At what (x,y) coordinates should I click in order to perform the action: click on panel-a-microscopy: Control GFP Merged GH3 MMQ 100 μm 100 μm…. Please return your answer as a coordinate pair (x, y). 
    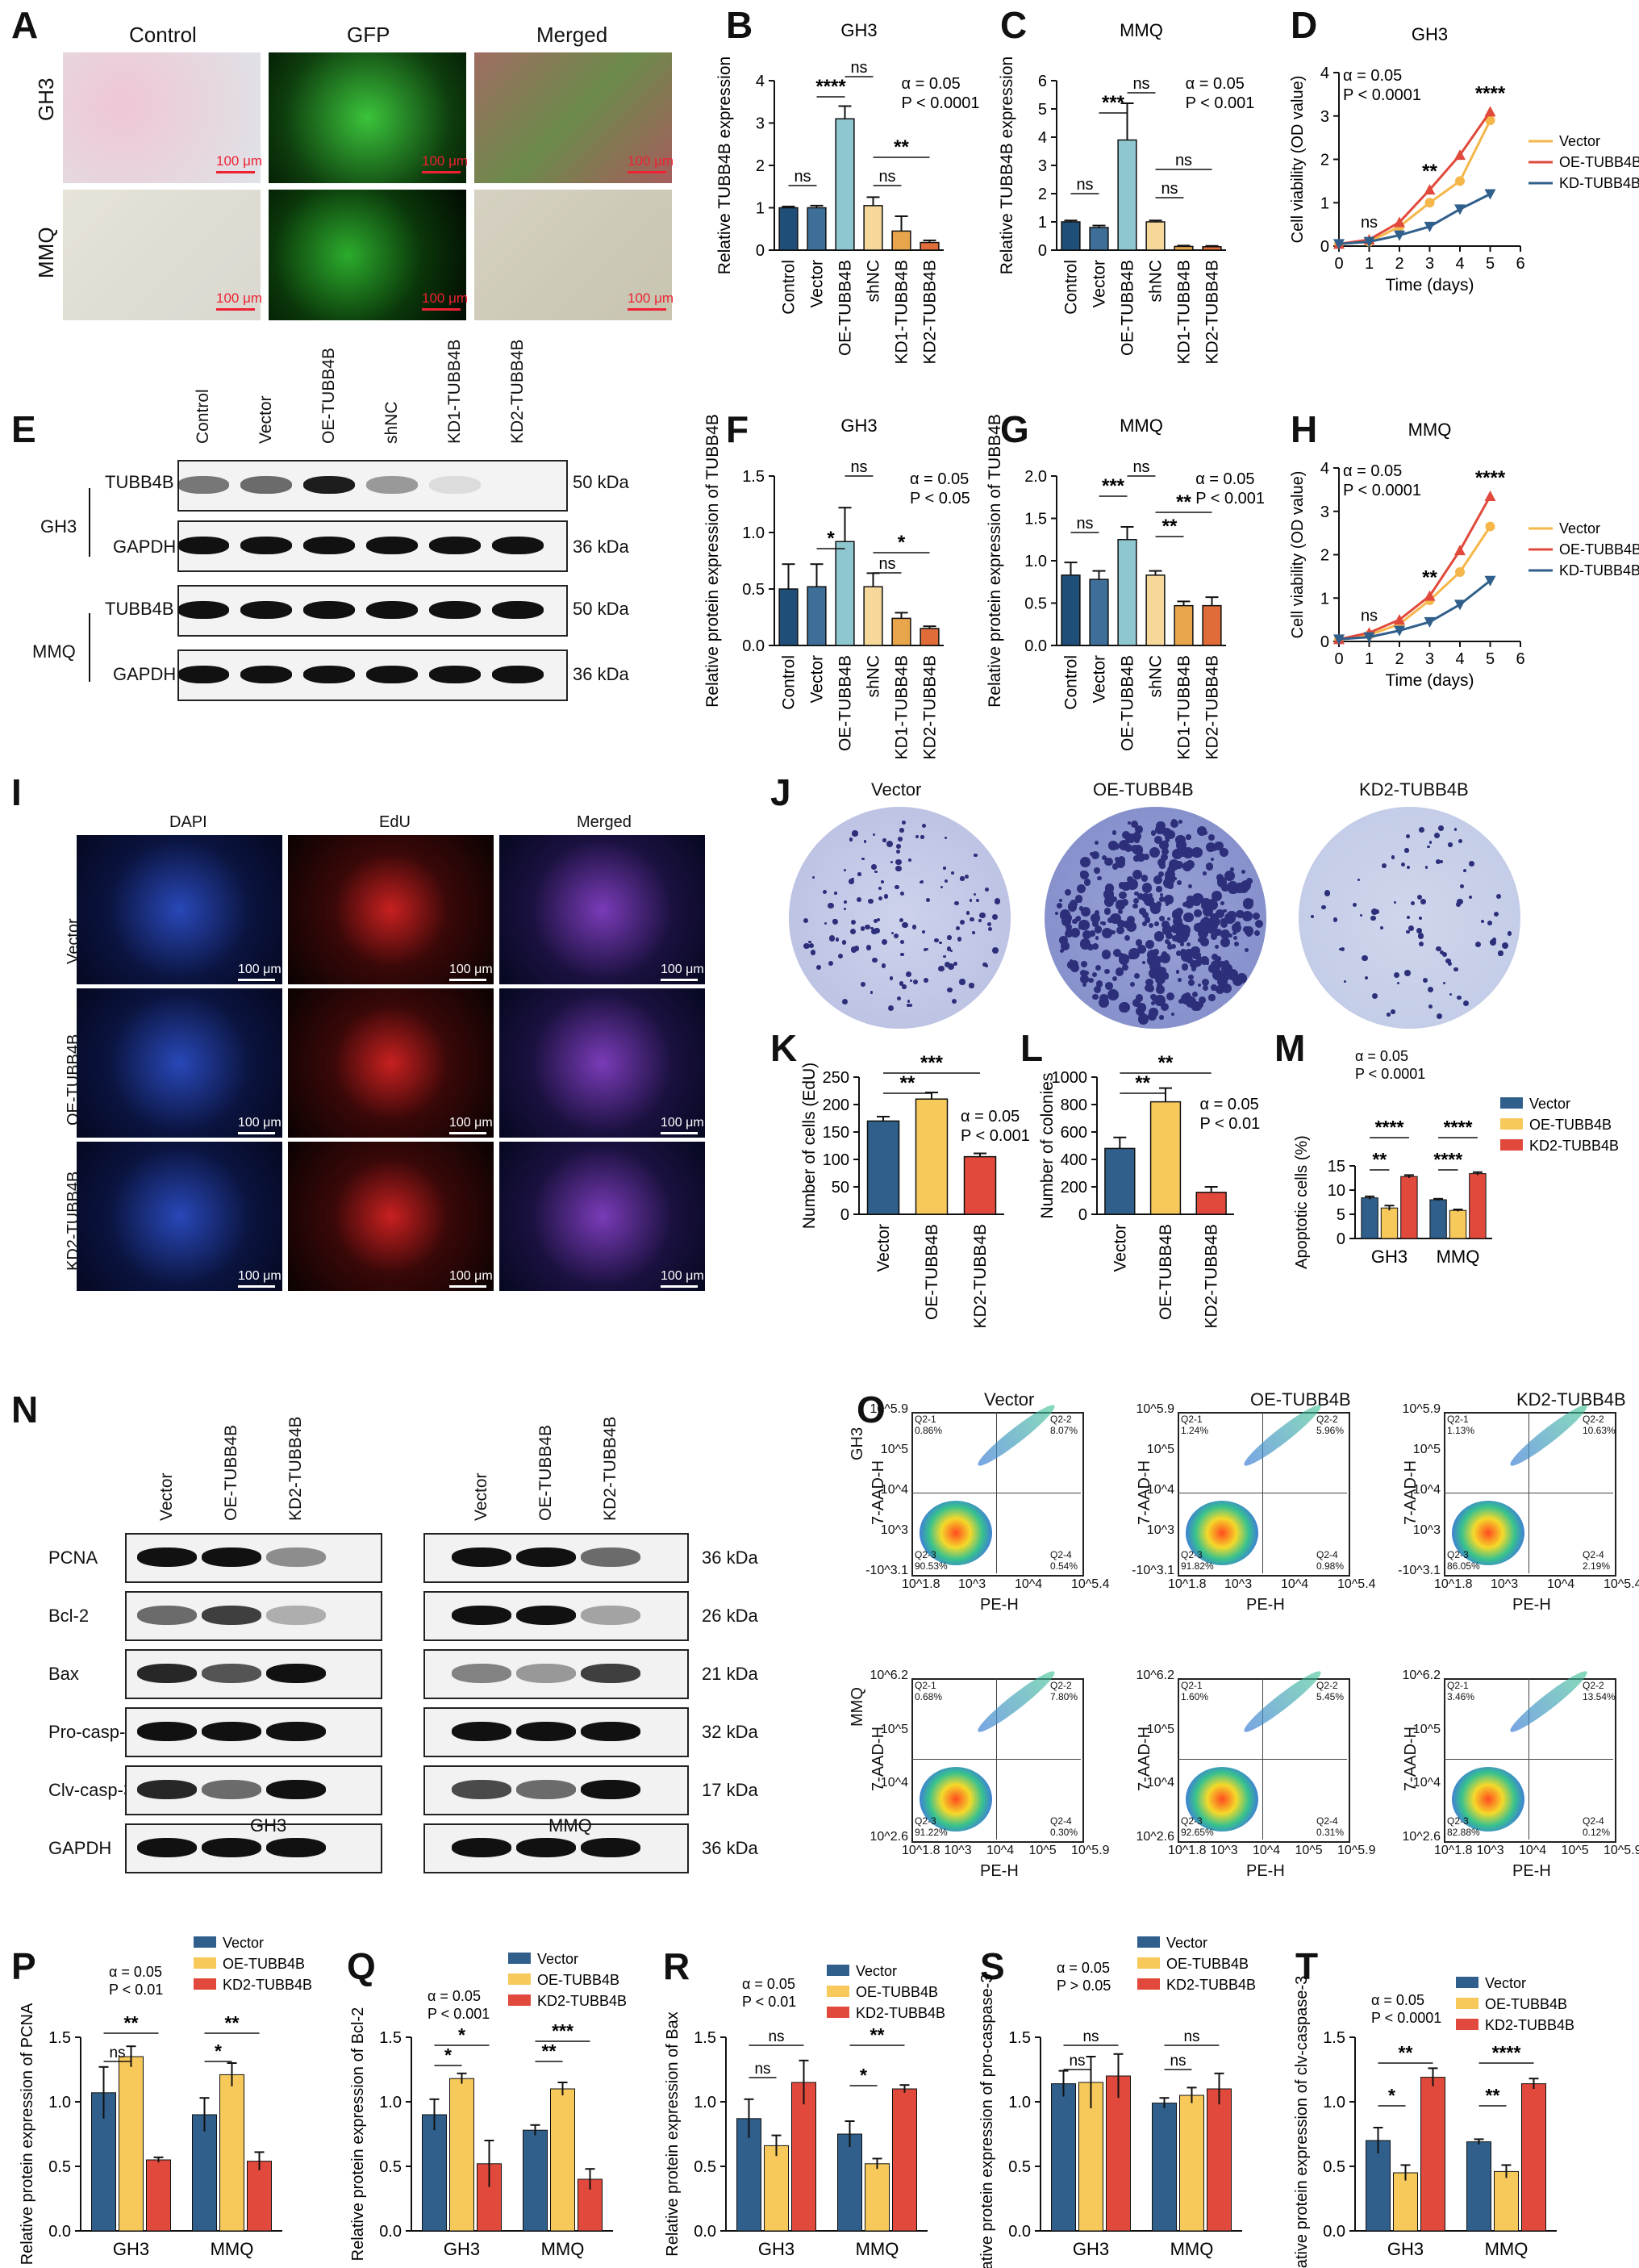
    Looking at the image, I should click on (339, 161).